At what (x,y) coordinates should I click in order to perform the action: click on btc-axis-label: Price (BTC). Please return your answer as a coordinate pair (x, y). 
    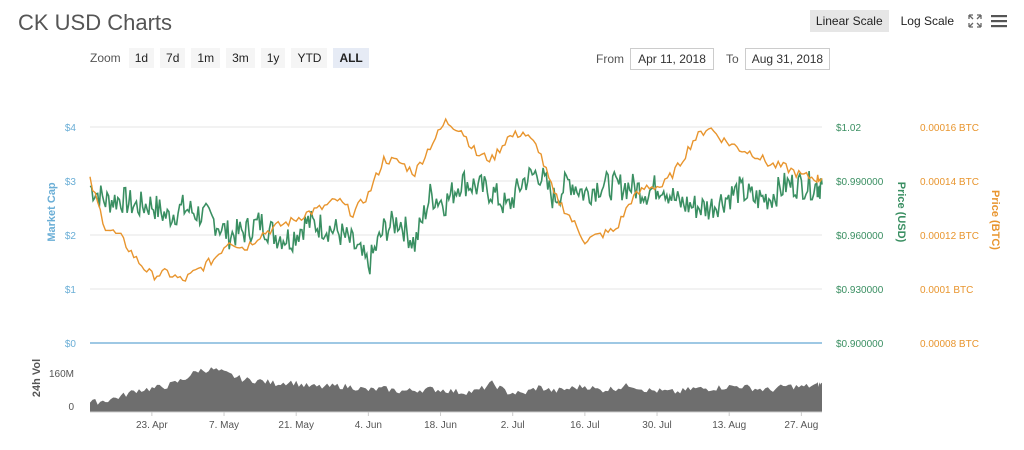
    Looking at the image, I should click on (995, 220).